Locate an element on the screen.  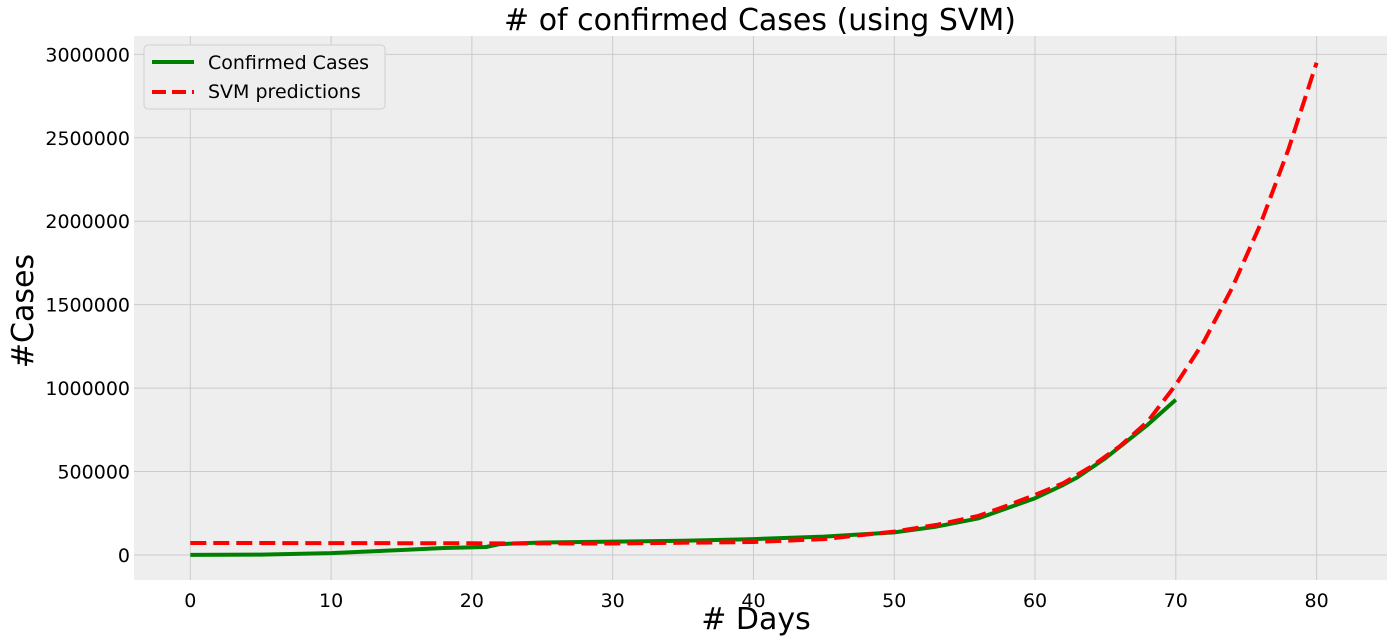
y-tick-label: 2000000 is located at coordinates (87, 222).